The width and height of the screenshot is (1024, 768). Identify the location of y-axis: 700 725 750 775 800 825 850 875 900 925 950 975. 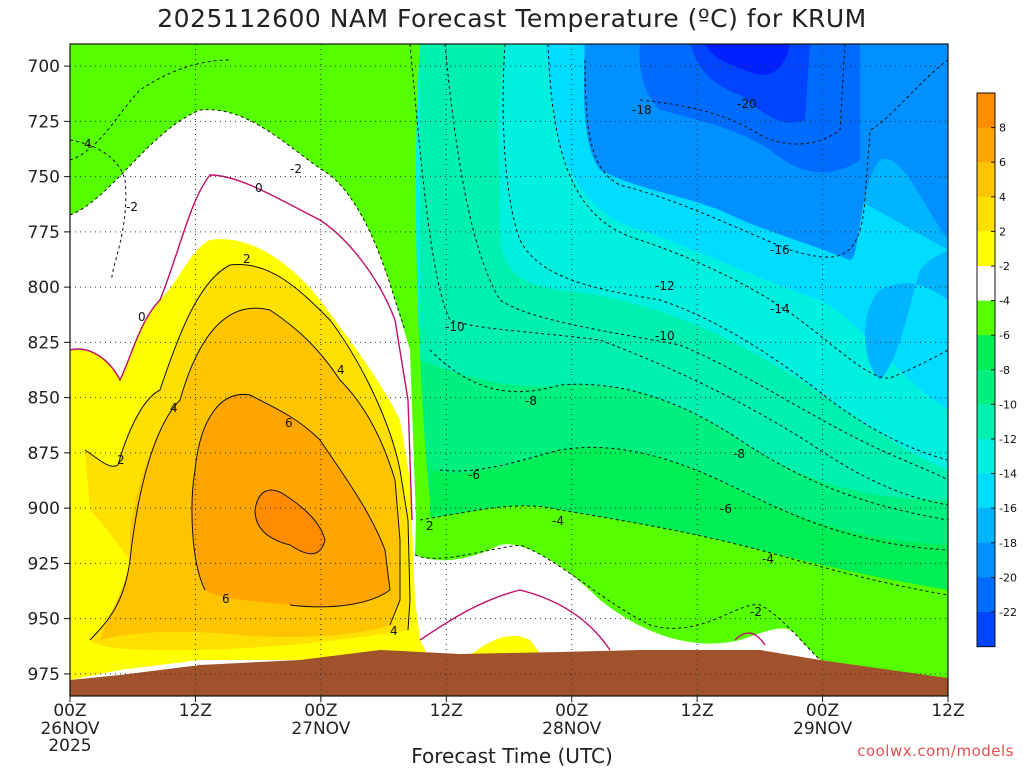
(49, 371).